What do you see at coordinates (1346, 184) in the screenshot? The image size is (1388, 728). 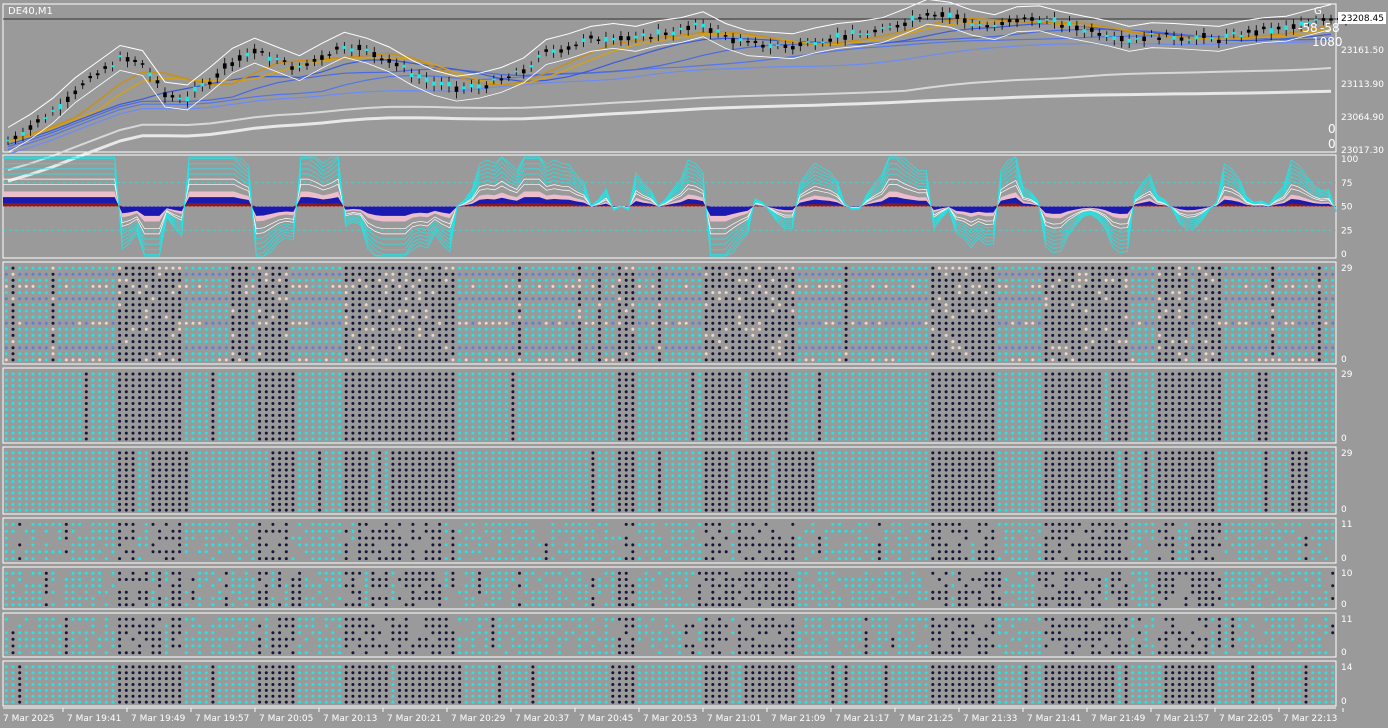 I see `osc-tick: 75` at bounding box center [1346, 184].